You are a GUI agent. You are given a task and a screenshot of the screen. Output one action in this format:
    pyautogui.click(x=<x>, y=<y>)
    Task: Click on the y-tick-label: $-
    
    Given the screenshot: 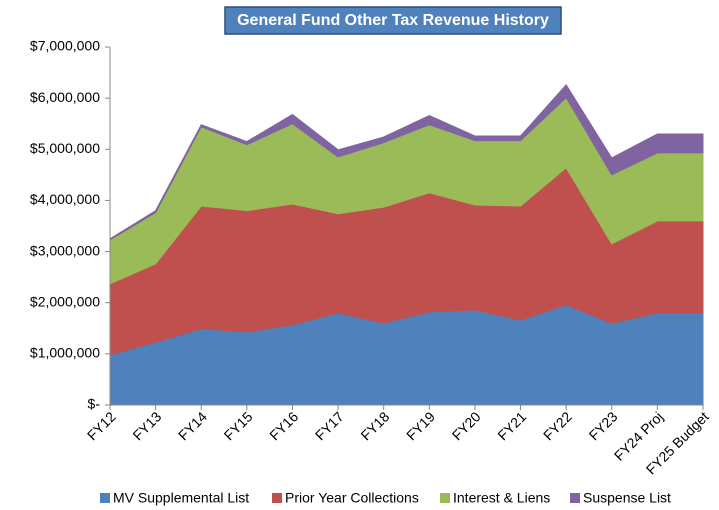 What is the action you would take?
    pyautogui.click(x=94, y=404)
    